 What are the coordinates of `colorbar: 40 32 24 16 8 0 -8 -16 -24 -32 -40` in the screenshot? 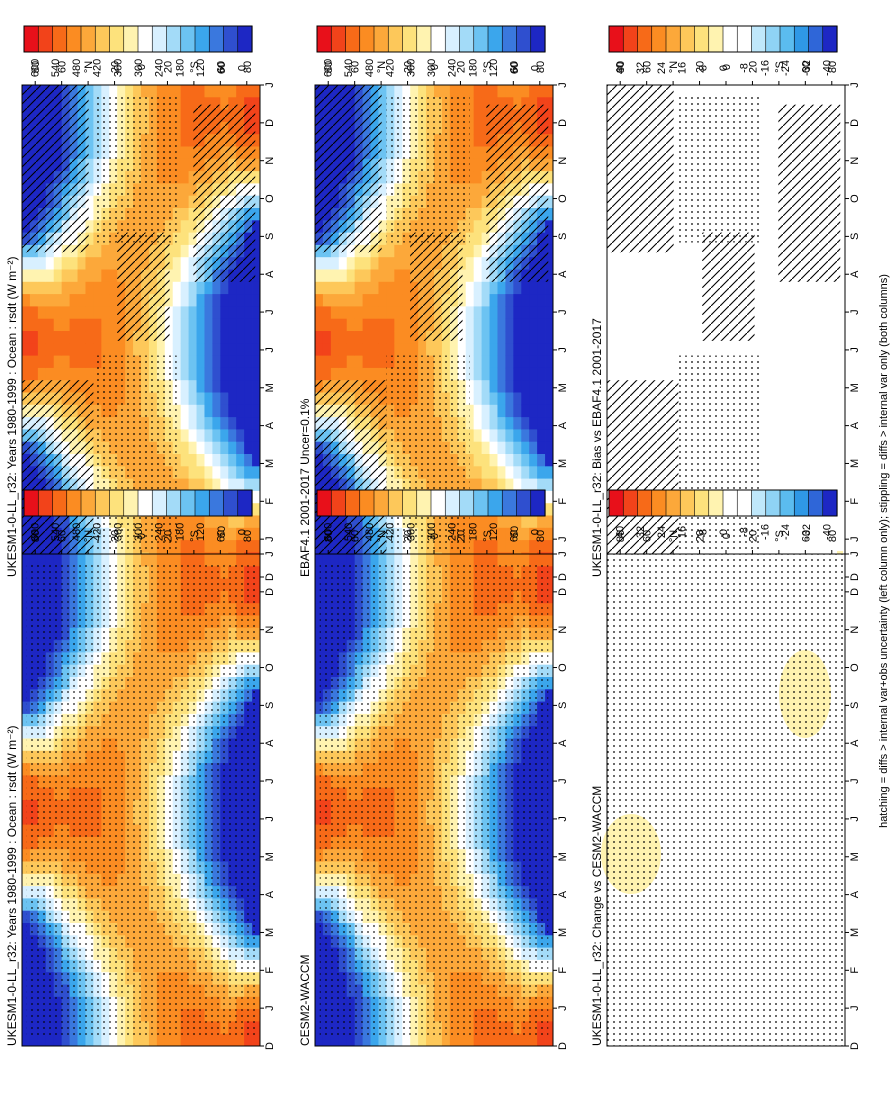 It's located at (723, 514).